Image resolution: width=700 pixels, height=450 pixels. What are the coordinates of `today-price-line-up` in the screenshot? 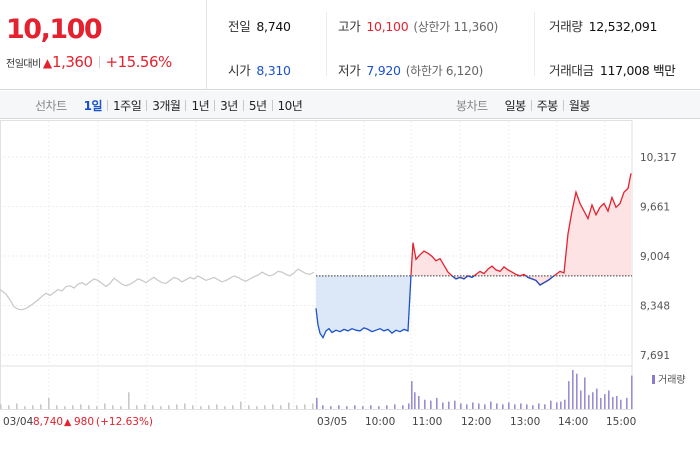 It's located at (521, 229).